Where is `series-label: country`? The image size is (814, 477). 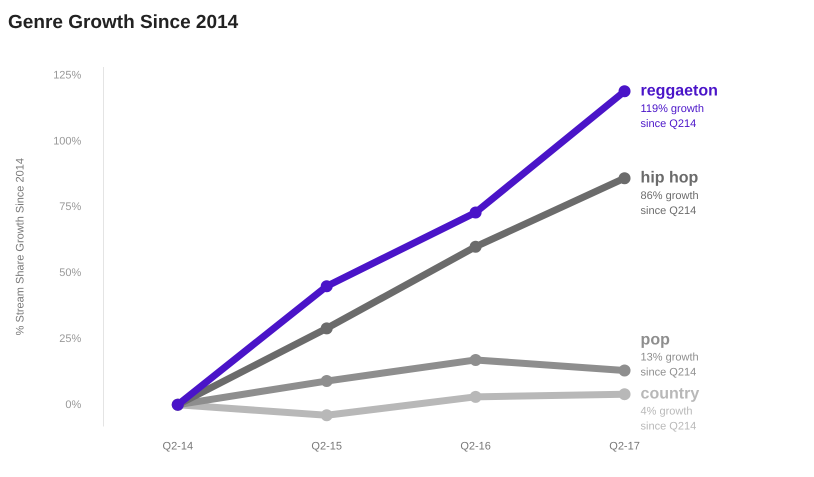 series-label: country is located at coordinates (670, 394).